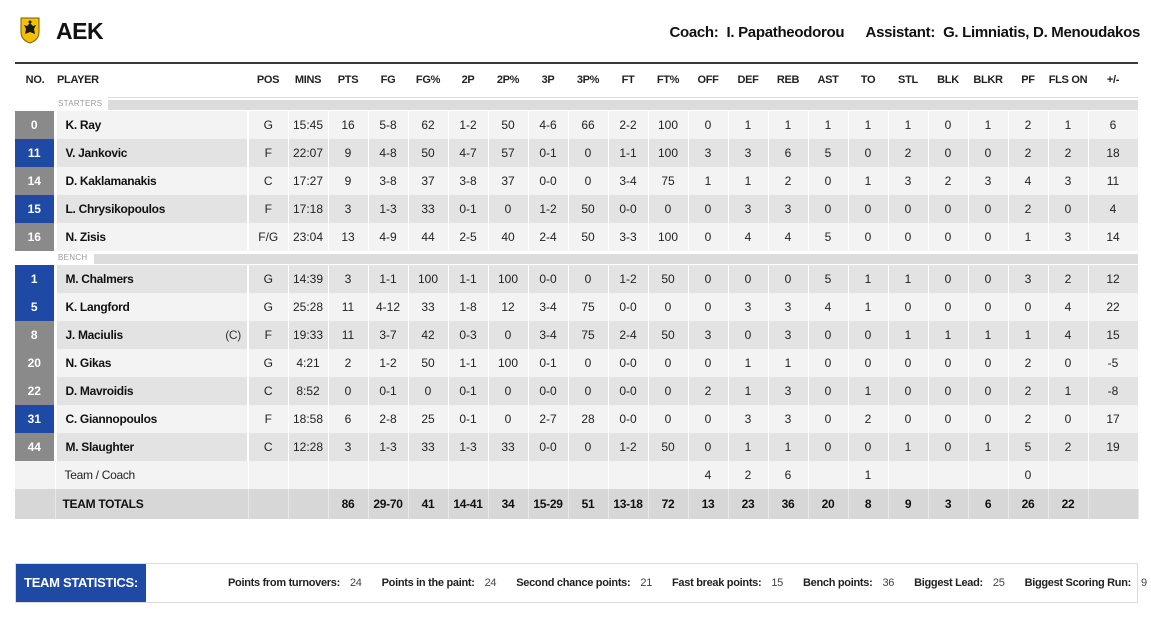  Describe the element at coordinates (748, 80) in the screenshot. I see `column-header: DEF` at that location.